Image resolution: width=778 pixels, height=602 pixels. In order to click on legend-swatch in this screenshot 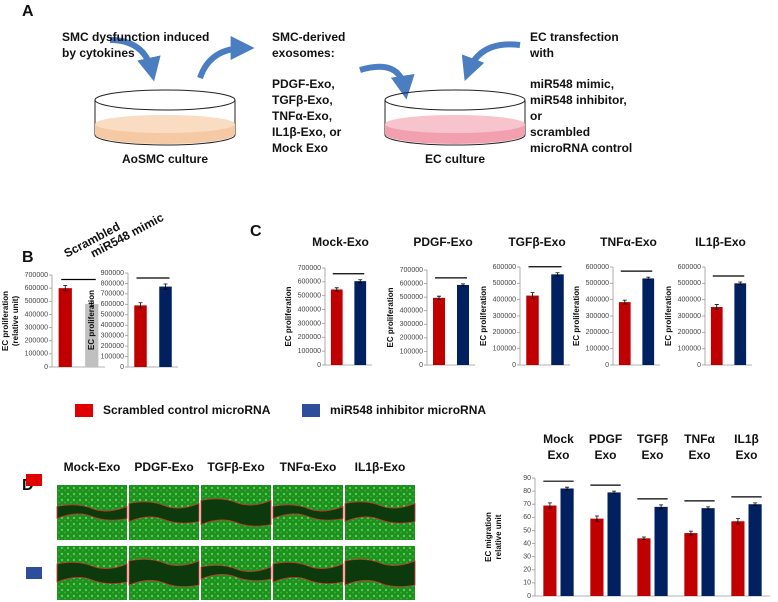, I will do `click(311, 410)`.